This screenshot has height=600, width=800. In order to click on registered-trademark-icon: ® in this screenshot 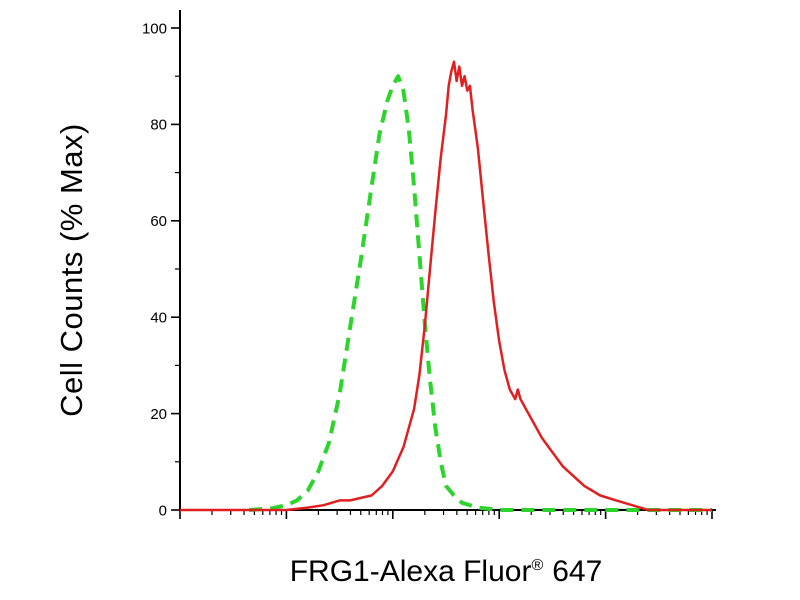, I will do `click(537, 565)`.